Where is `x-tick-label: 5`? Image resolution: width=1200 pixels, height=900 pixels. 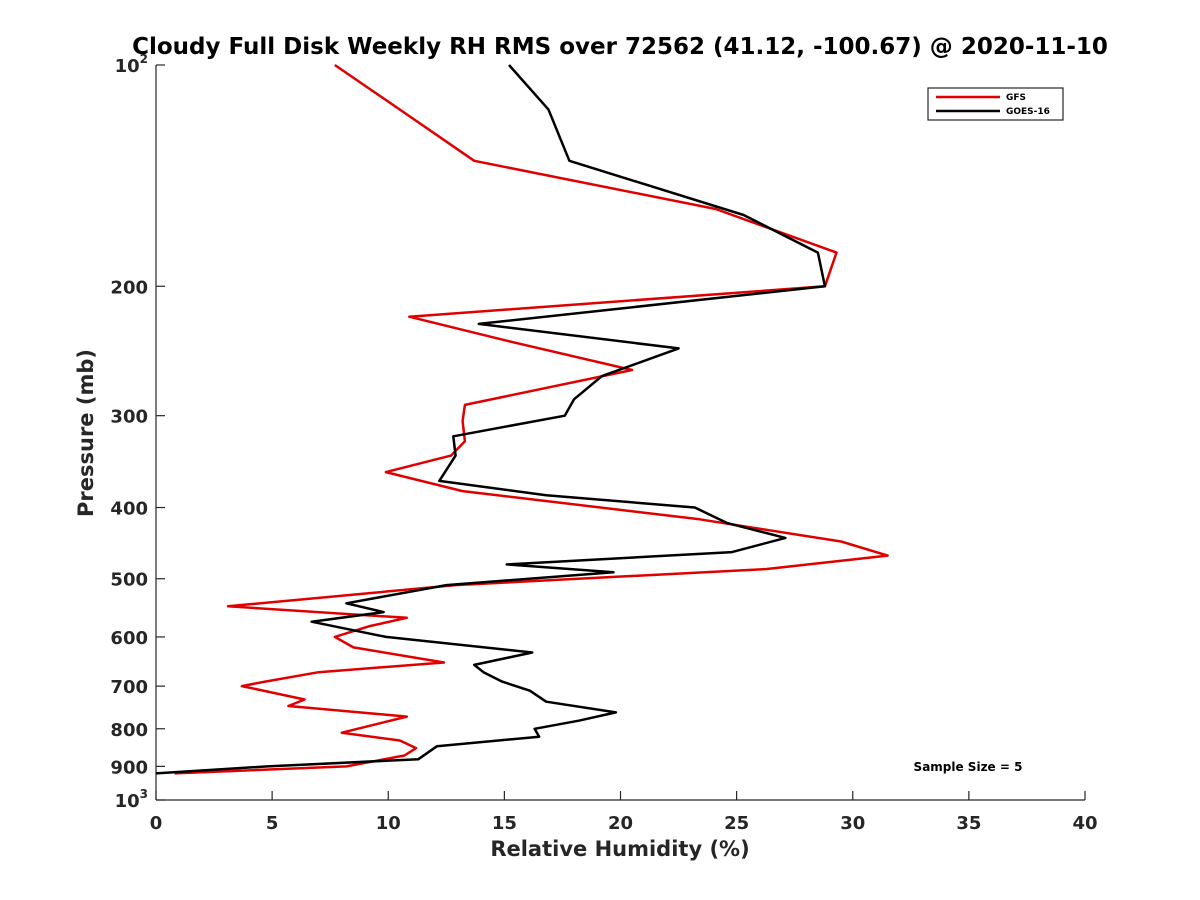
x-tick-label: 5 is located at coordinates (272, 823).